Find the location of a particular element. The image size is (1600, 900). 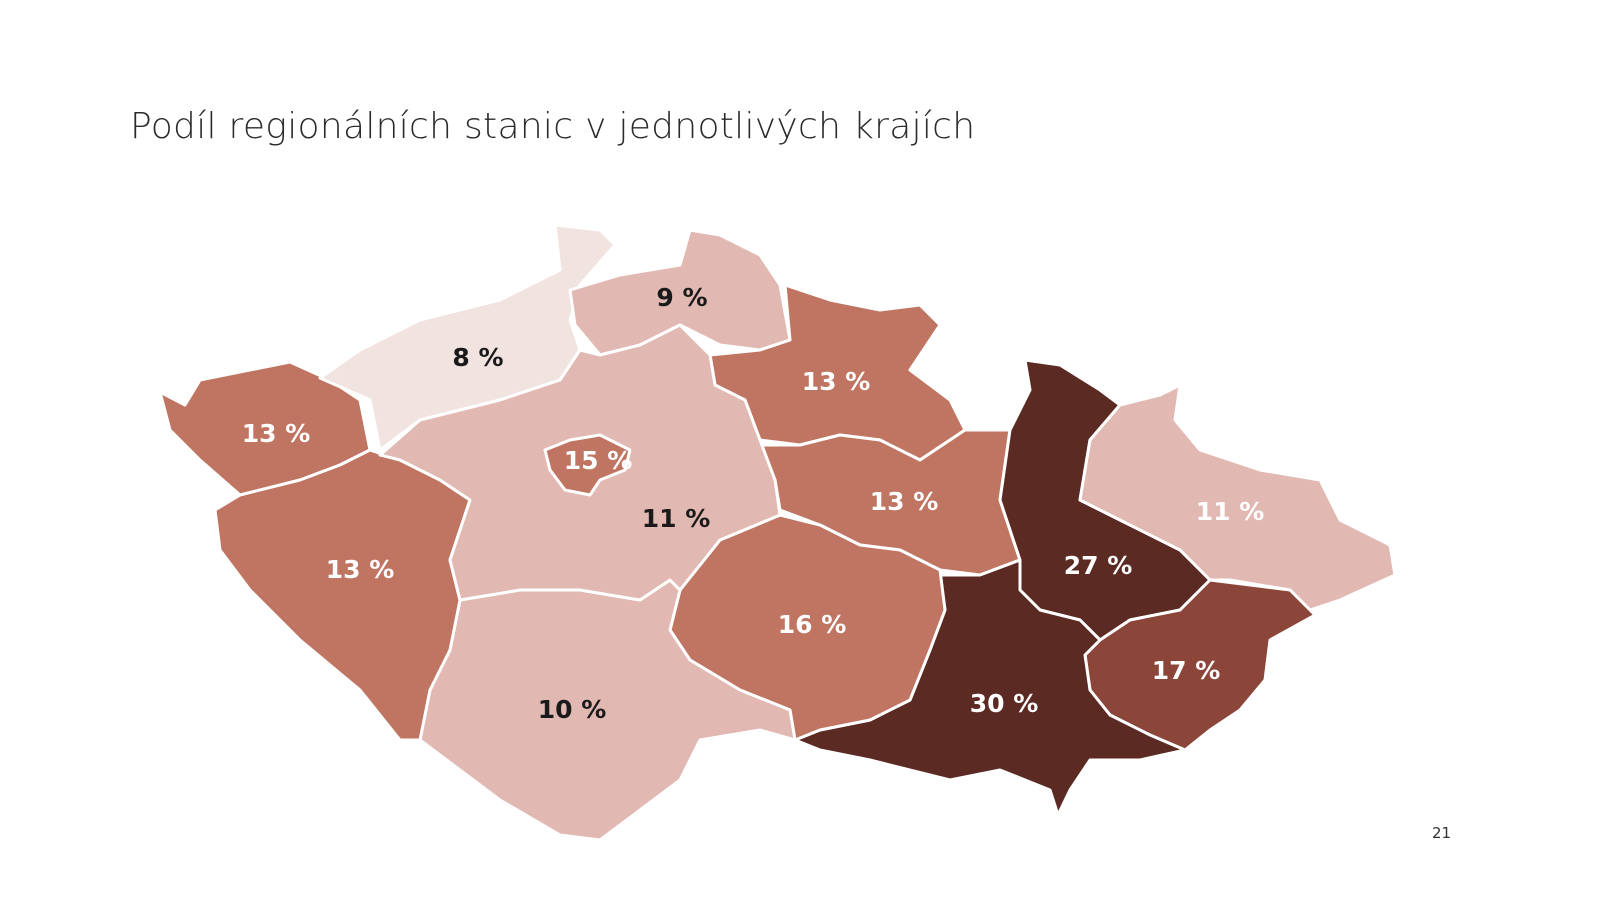

region-moravskoslezsky-value-label: 11 % is located at coordinates (1230, 511).